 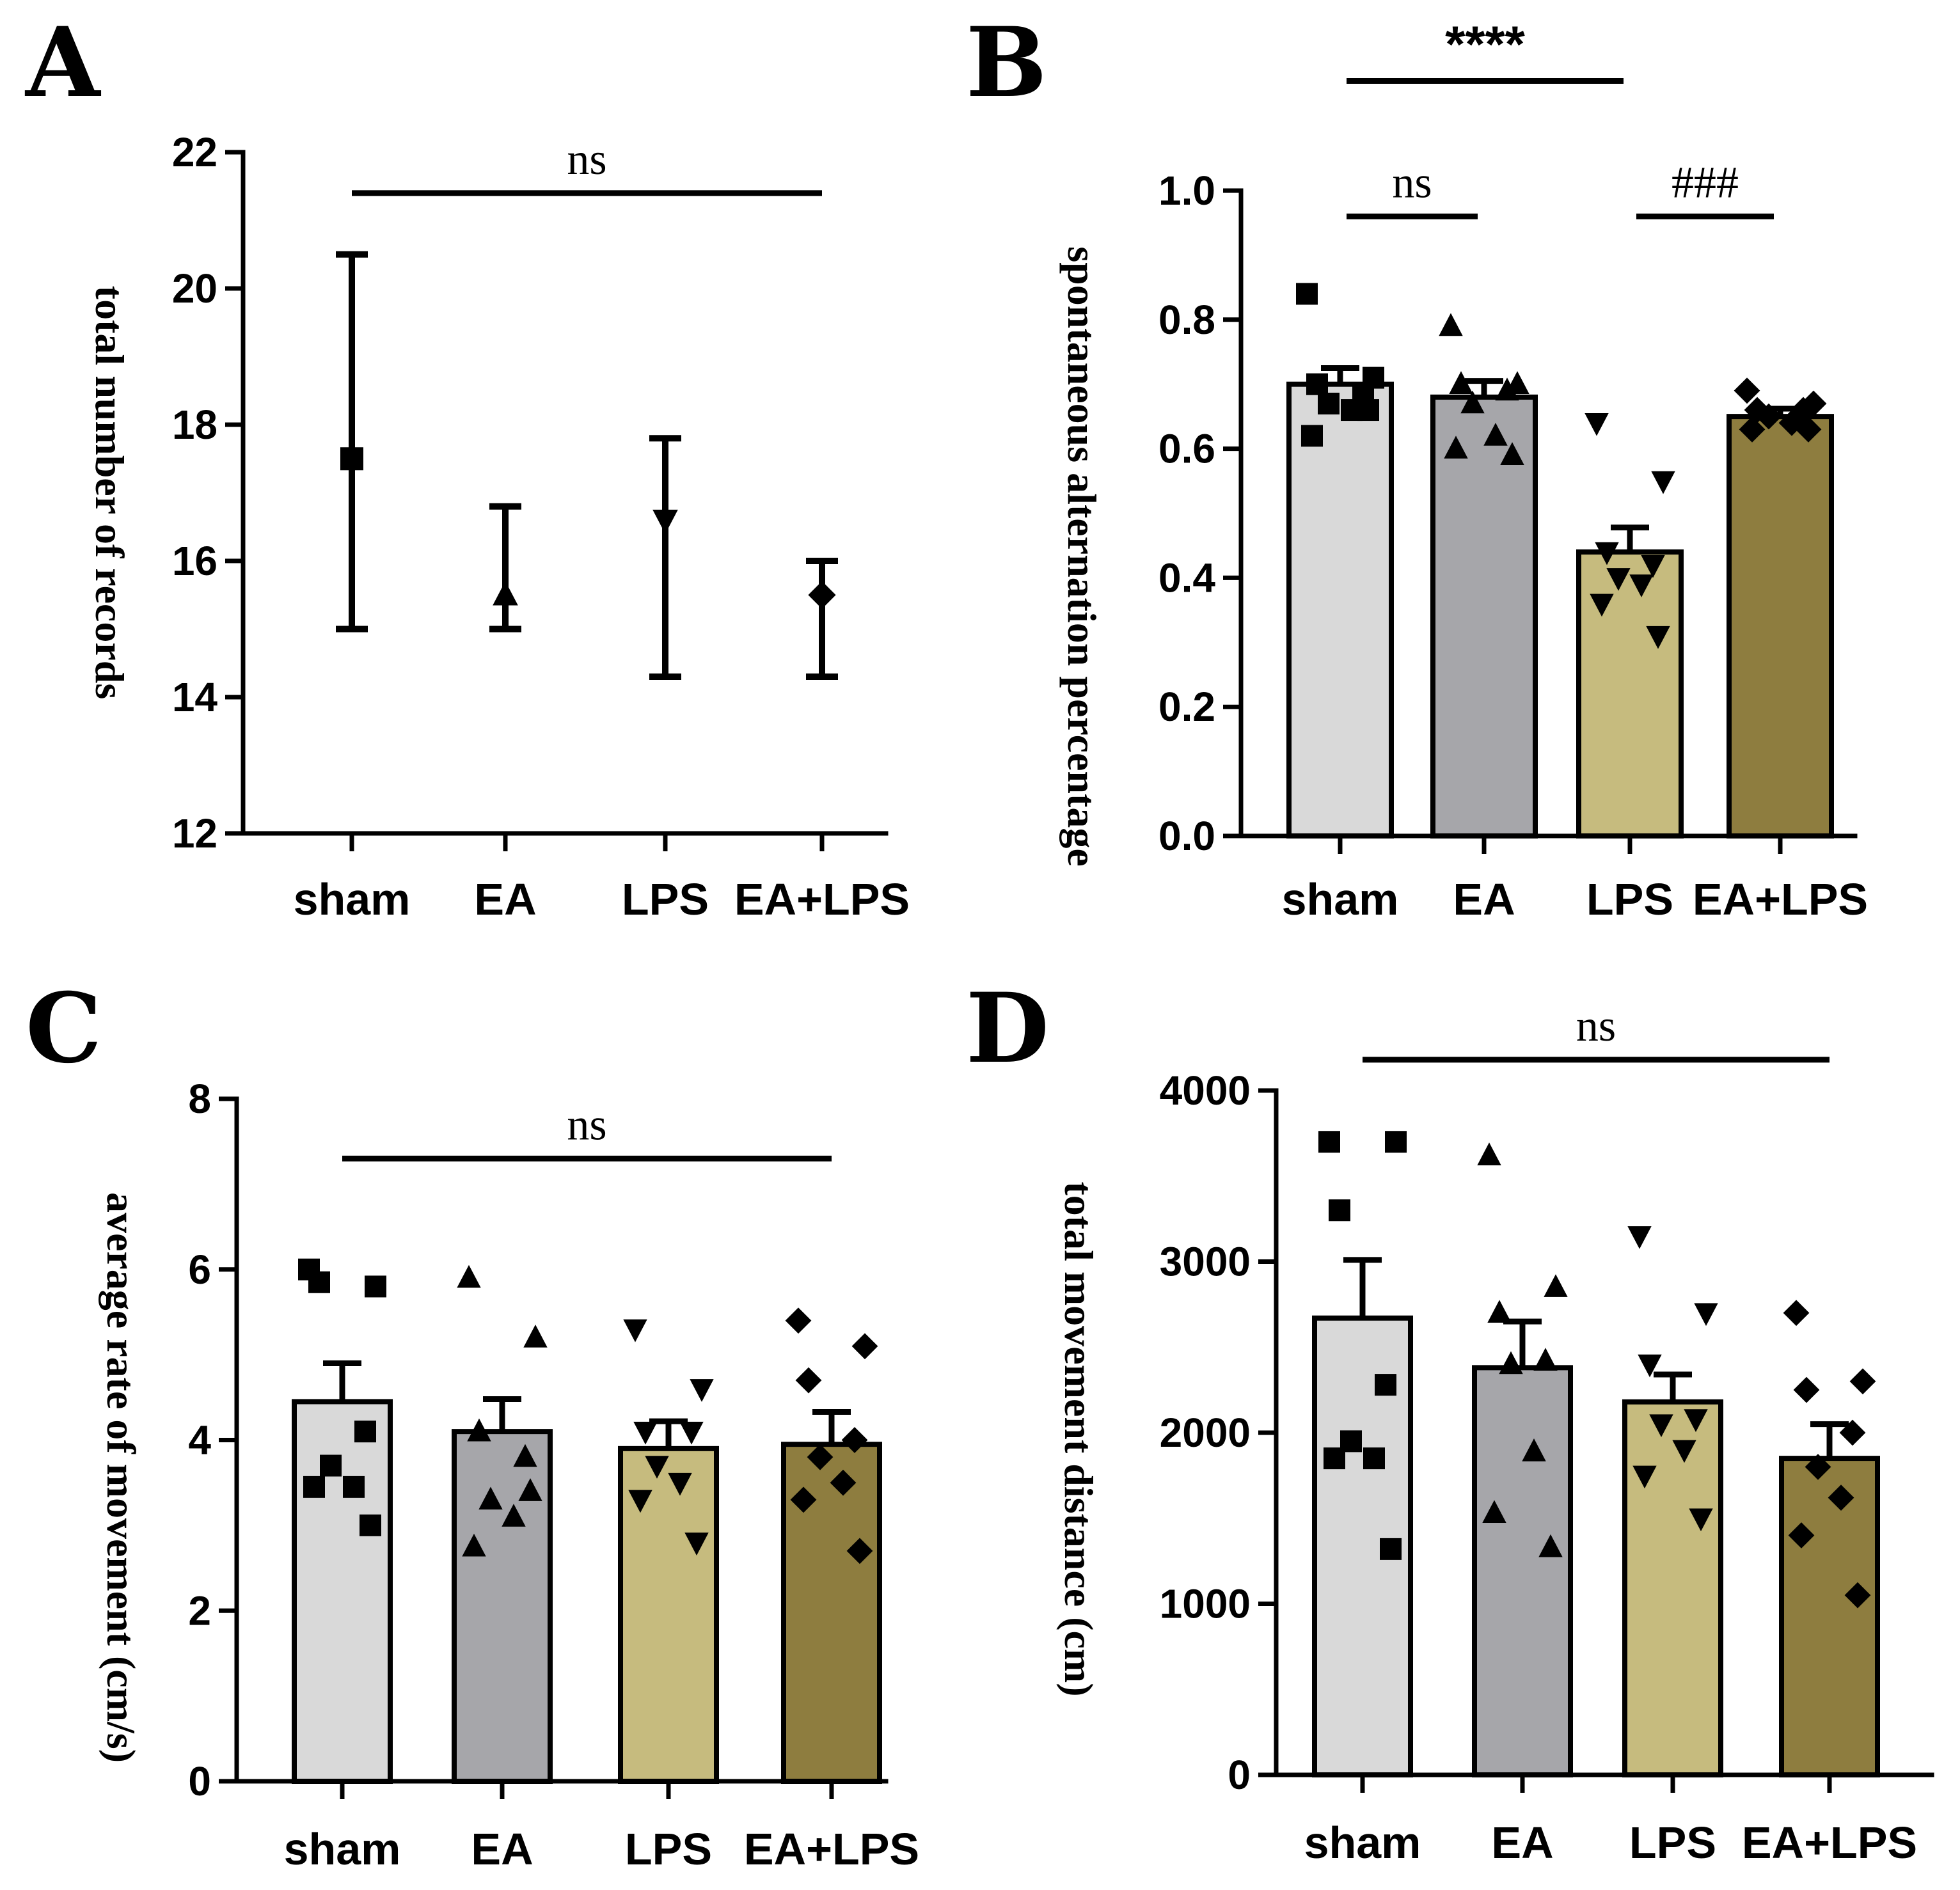 I want to click on panel-d-bar-ea-lps, so click(x=1829, y=1616).